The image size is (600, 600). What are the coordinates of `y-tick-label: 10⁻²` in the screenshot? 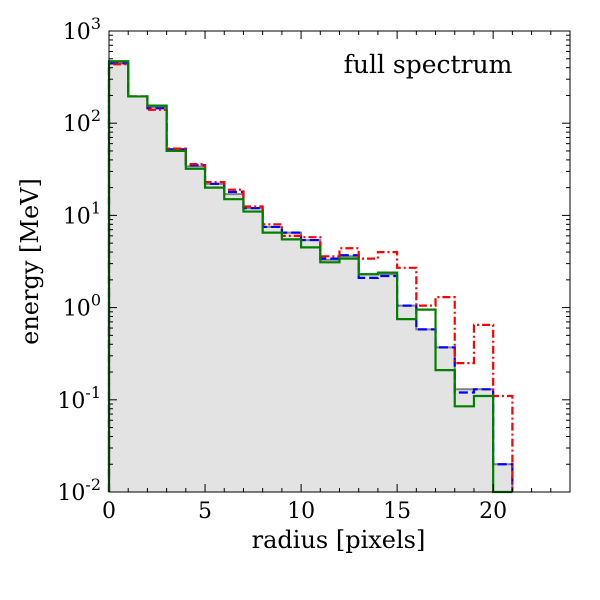 It's located at (79, 490).